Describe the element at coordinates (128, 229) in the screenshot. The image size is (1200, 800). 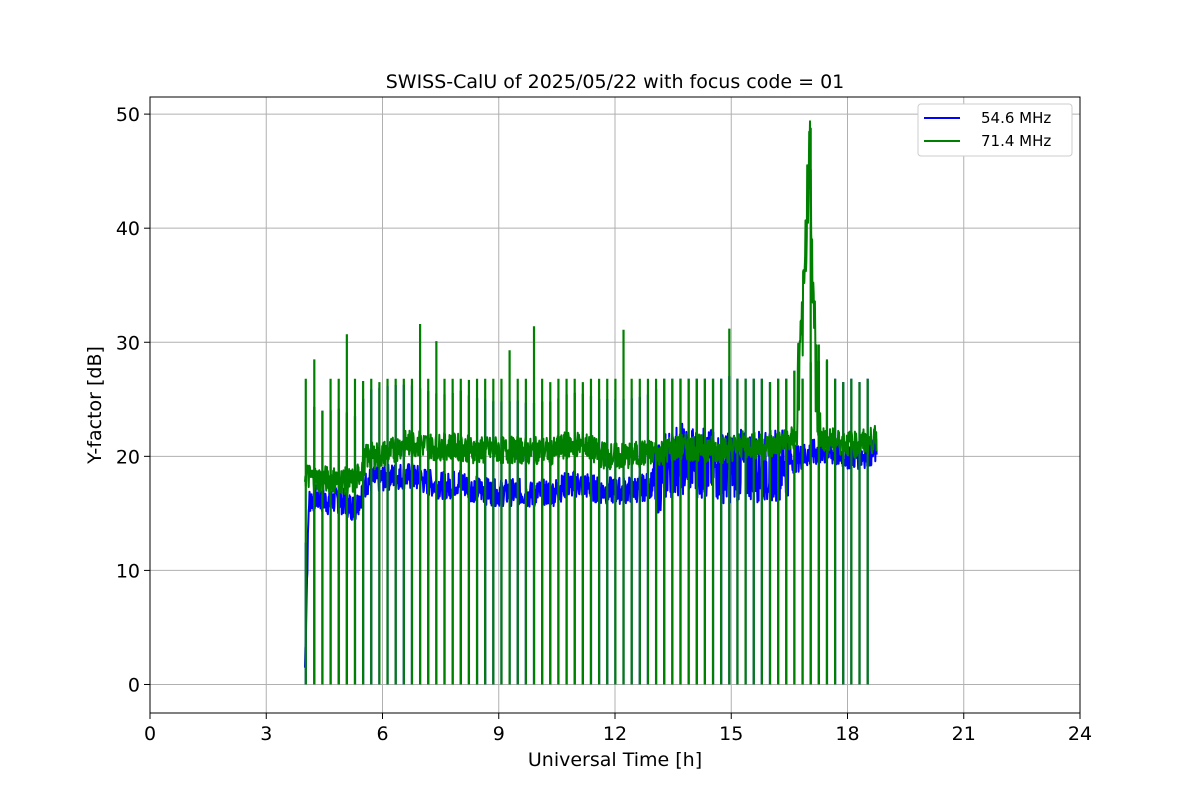
I see `y-tick-label: 40` at that location.